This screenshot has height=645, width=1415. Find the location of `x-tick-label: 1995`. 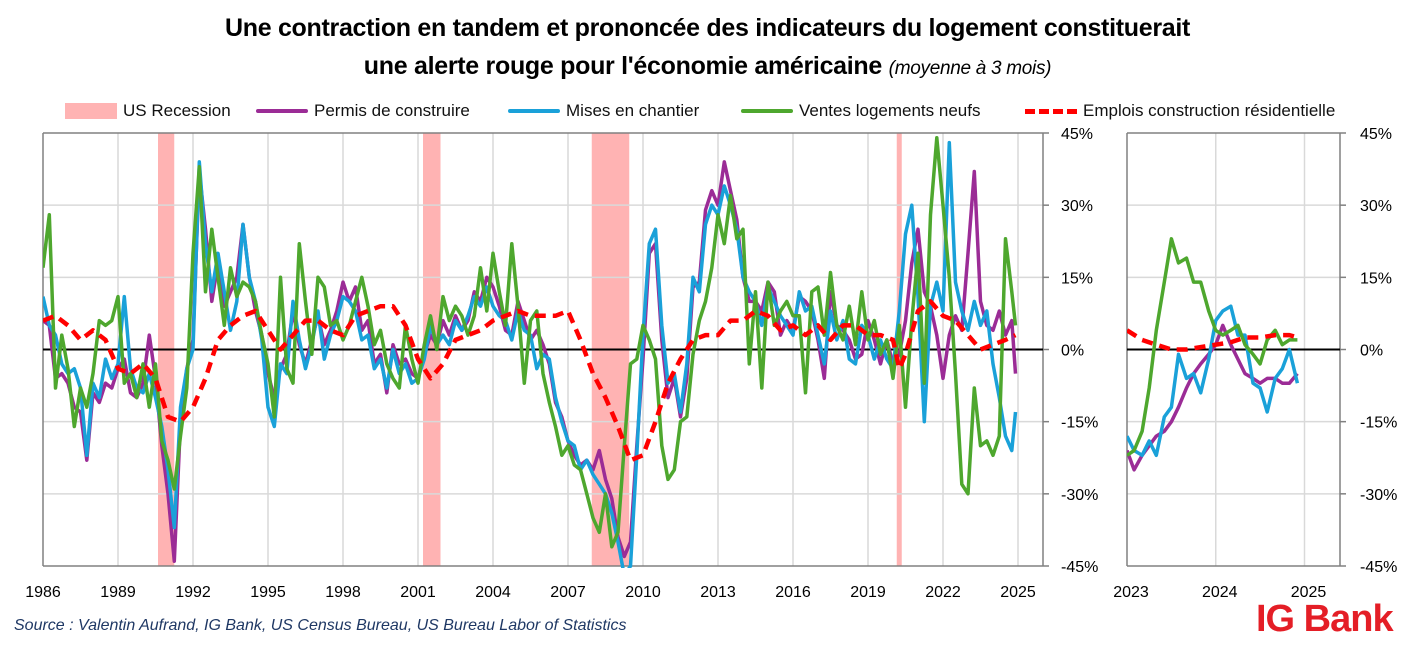

x-tick-label: 1995 is located at coordinates (268, 592).